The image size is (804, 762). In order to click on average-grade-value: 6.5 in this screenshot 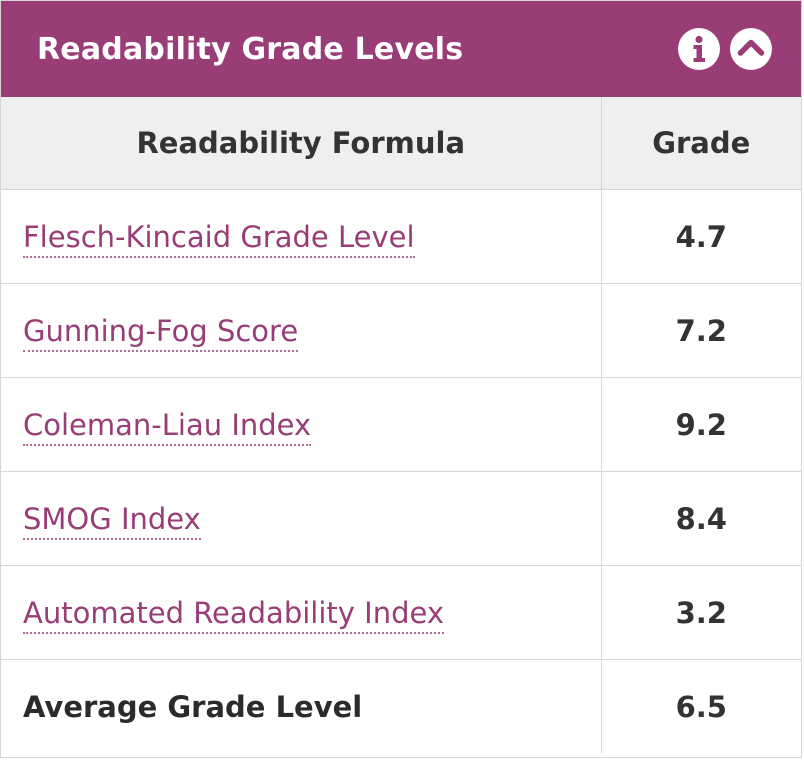, I will do `click(701, 706)`.